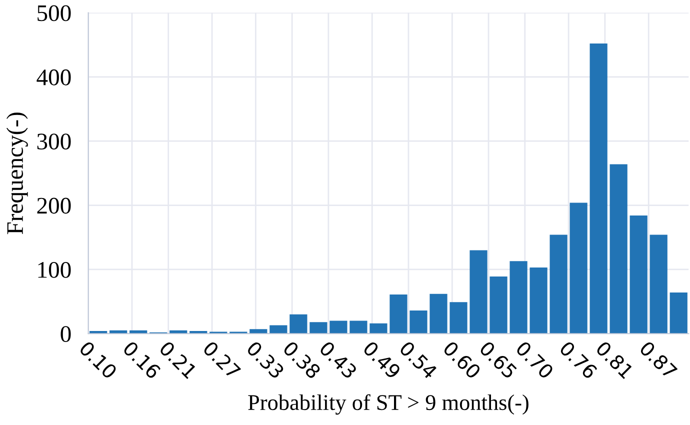 The width and height of the screenshot is (690, 425). Describe the element at coordinates (65, 334) in the screenshot. I see `y-tick-label: 0` at that location.